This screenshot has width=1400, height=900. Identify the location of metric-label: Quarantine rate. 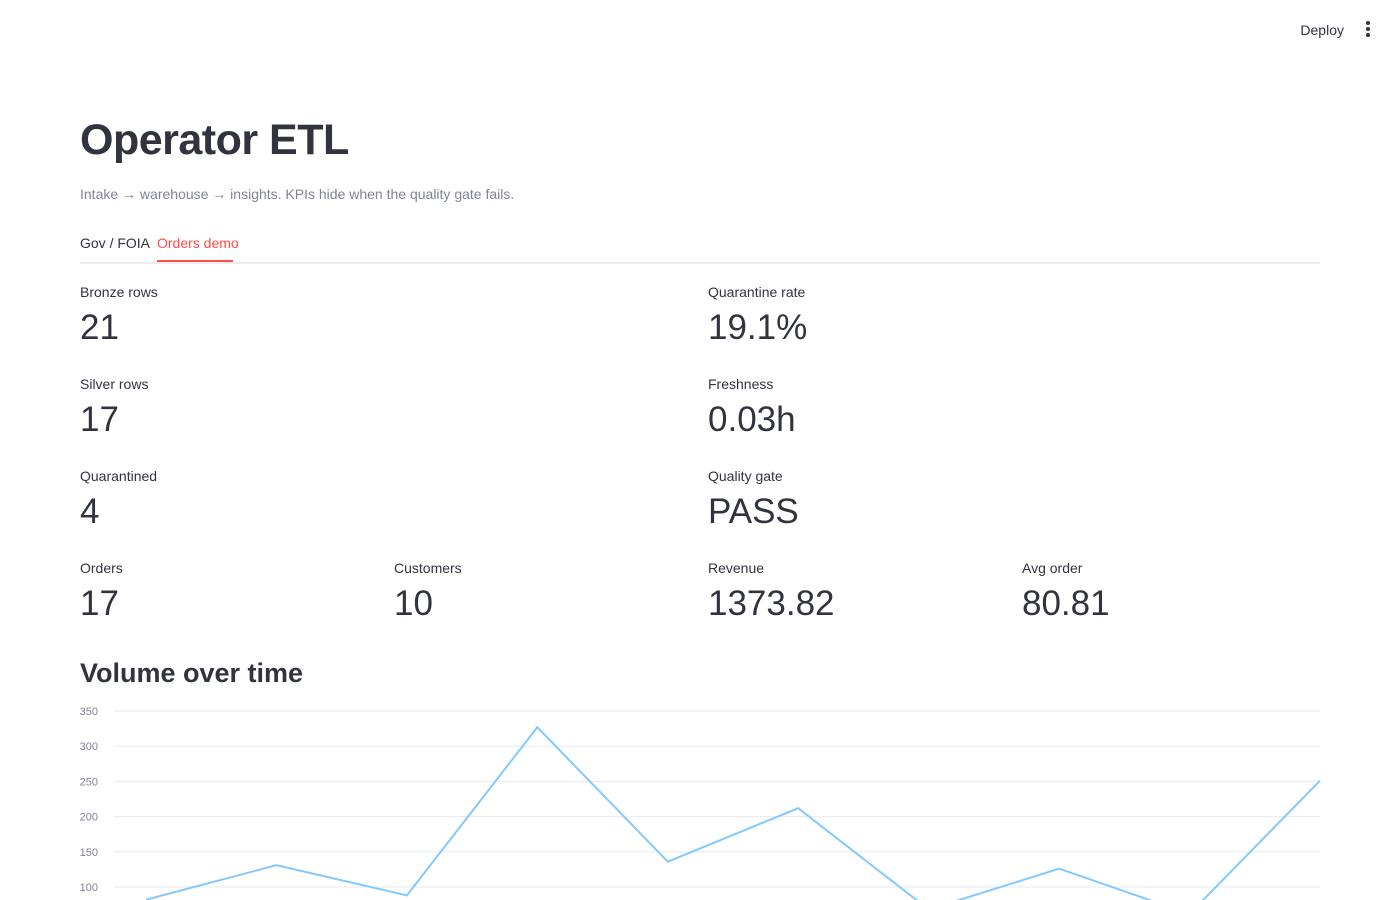
(757, 292).